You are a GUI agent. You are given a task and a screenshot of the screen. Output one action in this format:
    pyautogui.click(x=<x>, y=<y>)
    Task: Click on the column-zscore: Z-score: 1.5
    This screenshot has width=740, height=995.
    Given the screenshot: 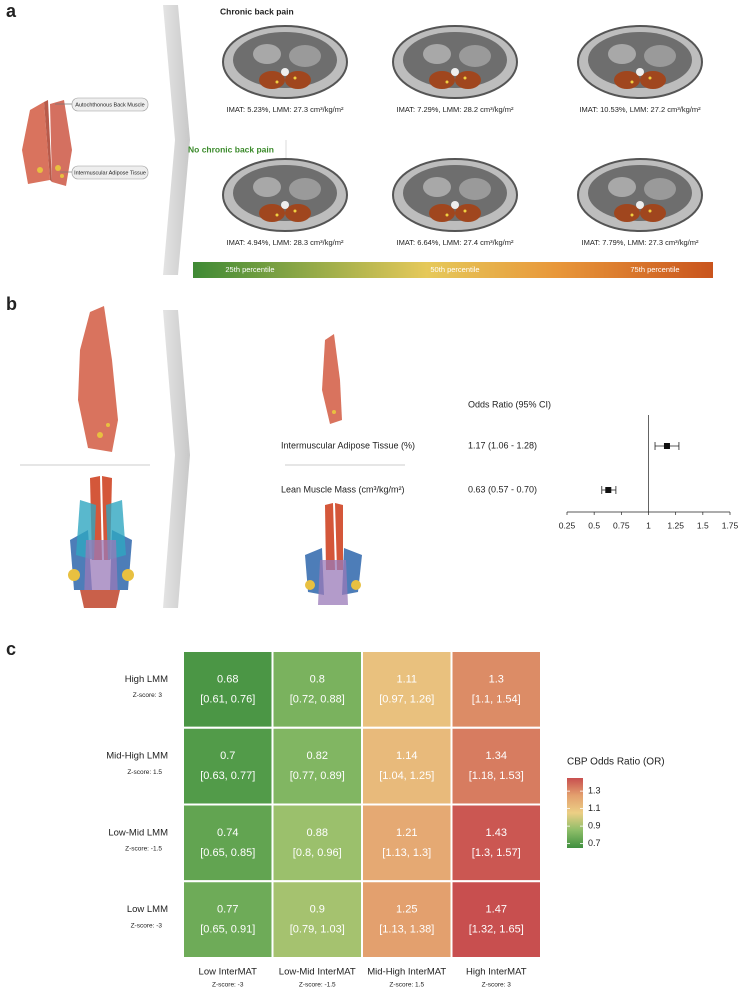 What is the action you would take?
    pyautogui.click(x=406, y=985)
    